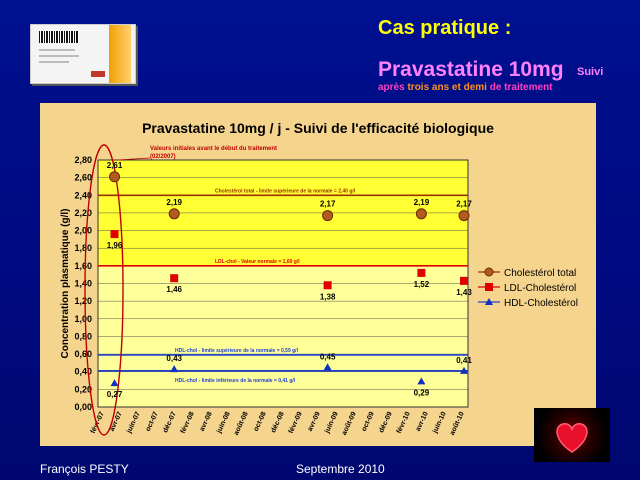 Image resolution: width=640 pixels, height=480 pixels. What do you see at coordinates (296, 423) in the screenshot?
I see `x-tick-label: févr-09` at bounding box center [296, 423].